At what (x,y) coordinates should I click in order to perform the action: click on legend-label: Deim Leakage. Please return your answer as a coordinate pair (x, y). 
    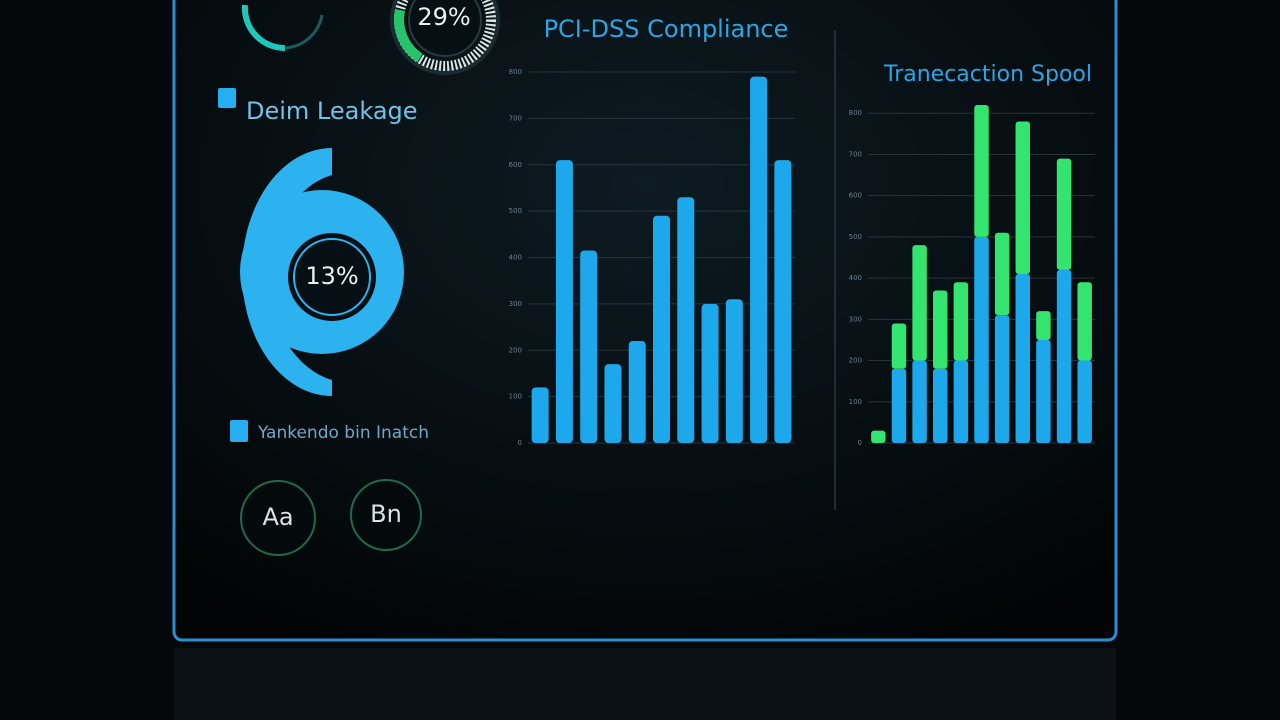
    Looking at the image, I should click on (332, 111).